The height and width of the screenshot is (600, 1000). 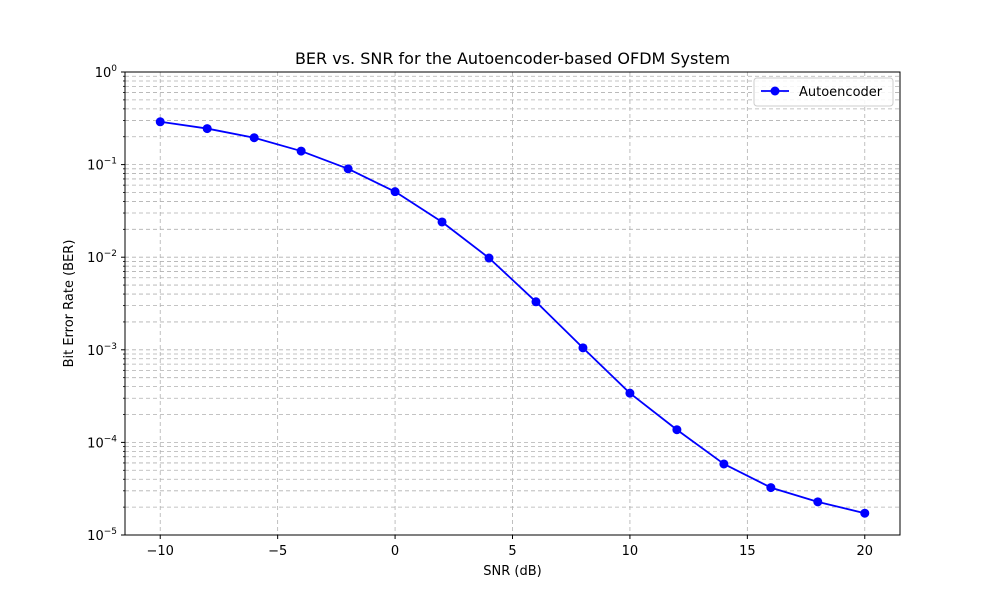 I want to click on y-tick-label: 10⁰, so click(x=106, y=72).